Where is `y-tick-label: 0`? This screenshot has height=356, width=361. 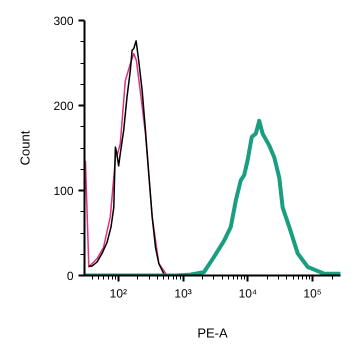
y-tick-label: 0 is located at coordinates (70, 276).